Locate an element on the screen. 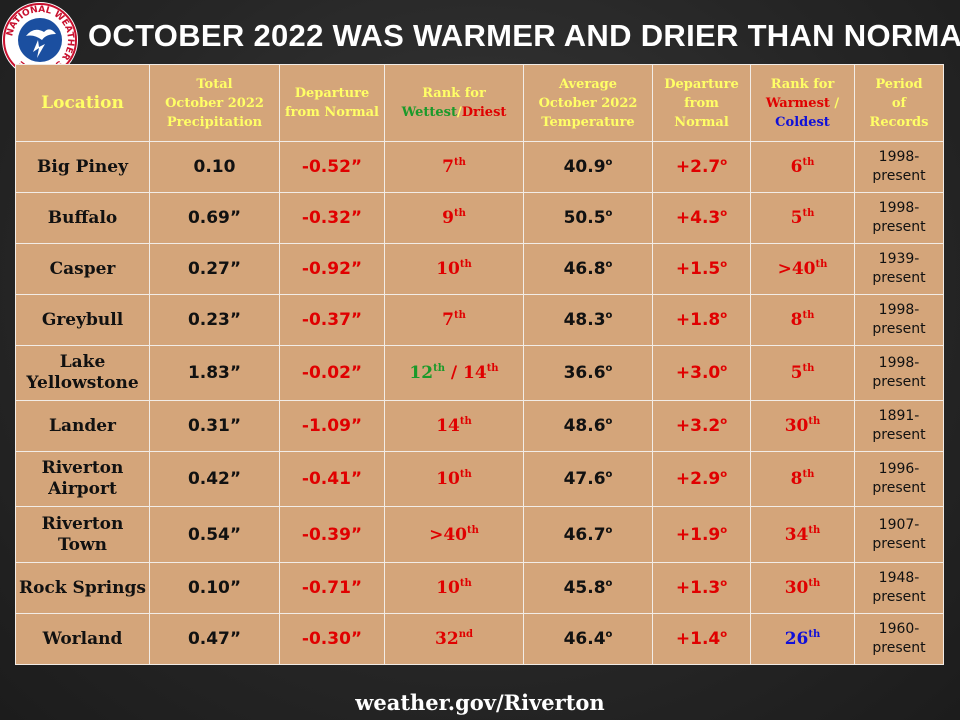 Image resolution: width=960 pixels, height=720 pixels. location-cell: Buffalo is located at coordinates (82, 218).